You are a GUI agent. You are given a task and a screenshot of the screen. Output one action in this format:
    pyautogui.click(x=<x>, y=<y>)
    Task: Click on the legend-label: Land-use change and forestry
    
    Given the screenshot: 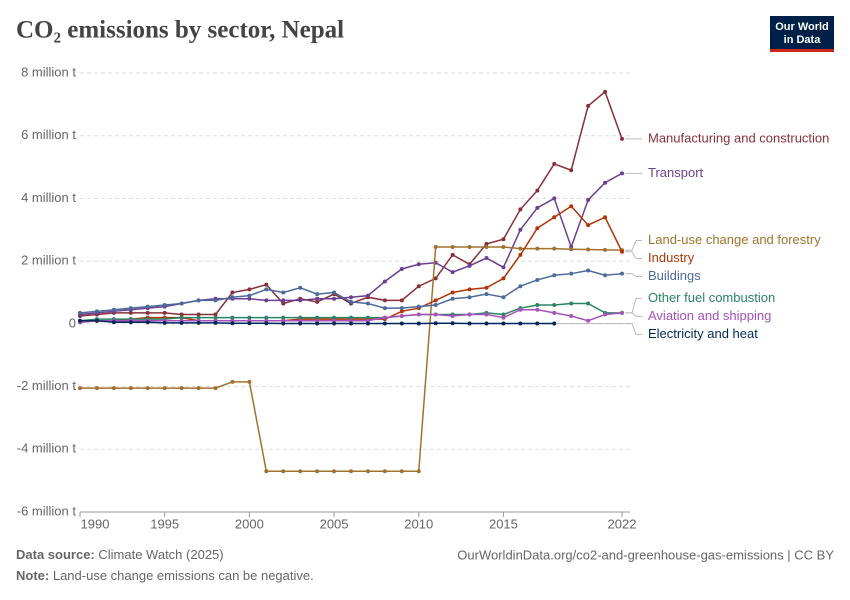 What is the action you would take?
    pyautogui.click(x=734, y=239)
    